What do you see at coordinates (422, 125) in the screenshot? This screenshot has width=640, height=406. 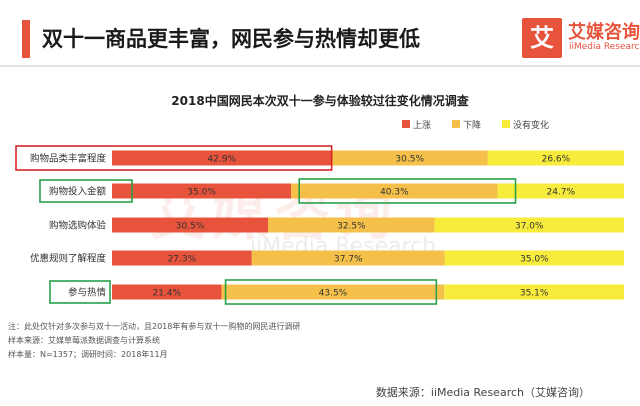 I see `legend-label-rise: 上涨` at bounding box center [422, 125].